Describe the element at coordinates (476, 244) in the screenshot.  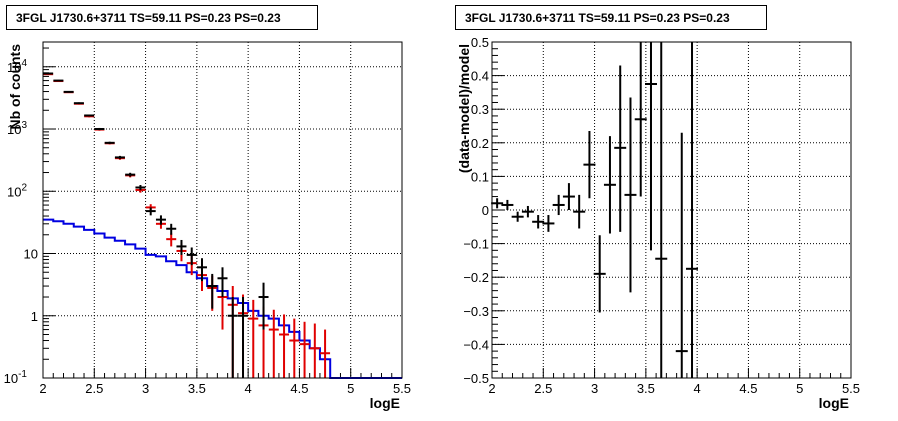
I see `y-tick-label: −0.1` at that location.